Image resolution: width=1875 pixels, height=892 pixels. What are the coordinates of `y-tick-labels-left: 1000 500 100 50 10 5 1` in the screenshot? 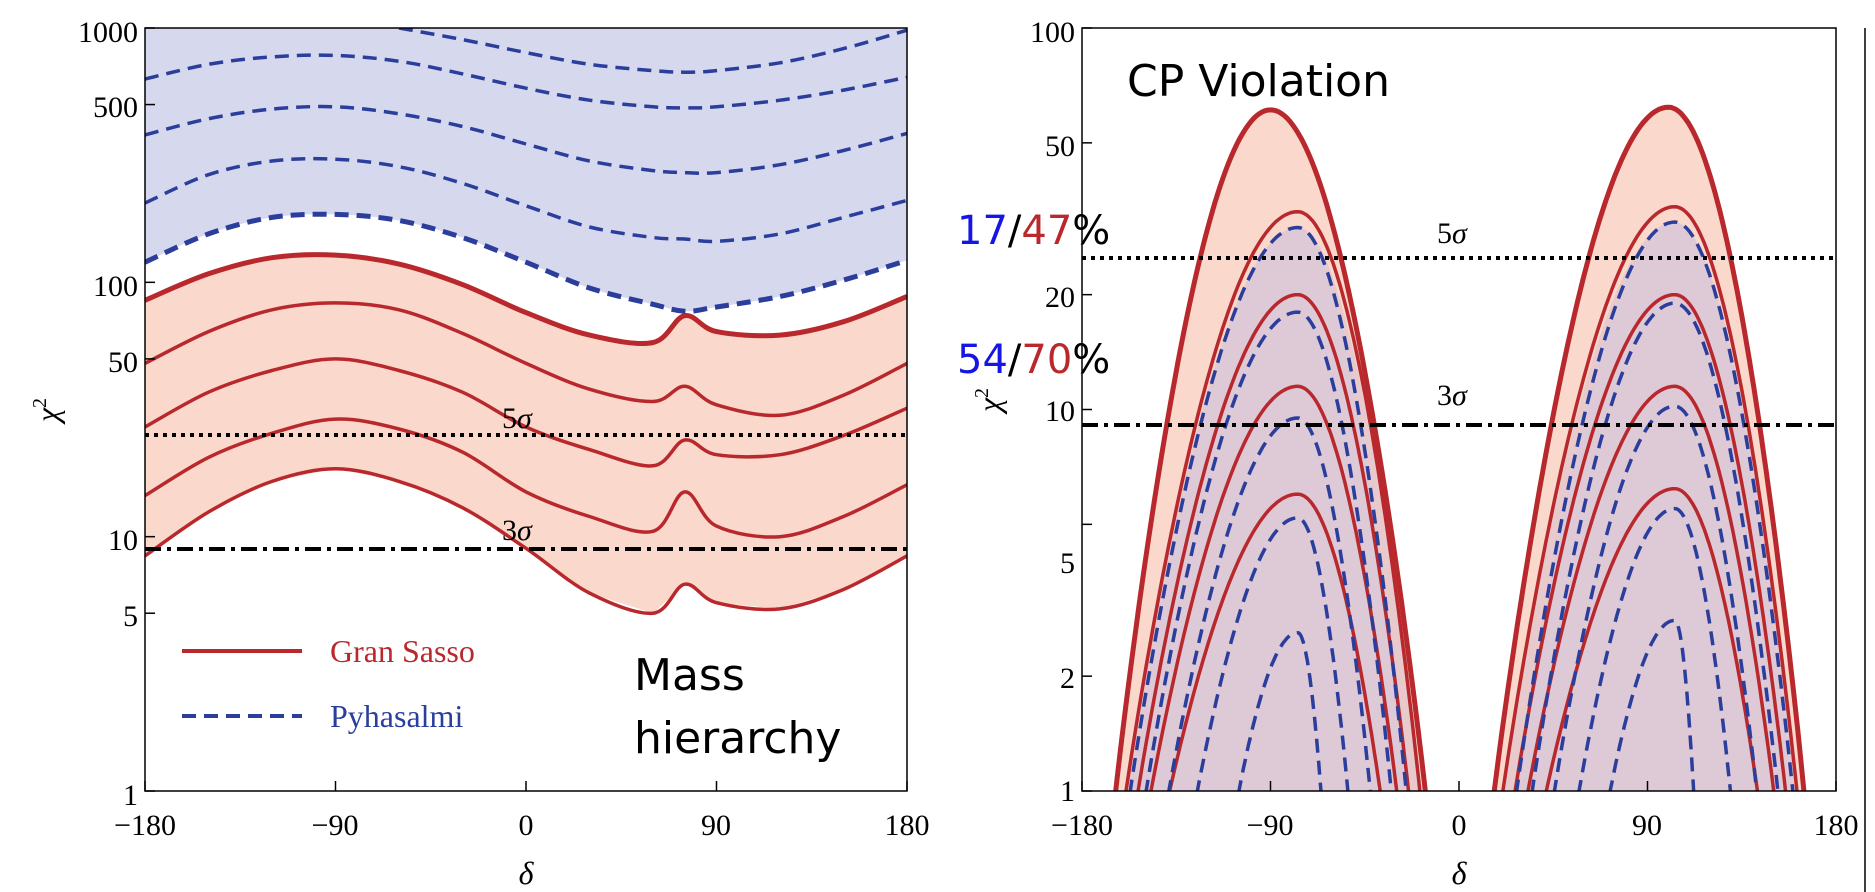 It's located at (108, 414).